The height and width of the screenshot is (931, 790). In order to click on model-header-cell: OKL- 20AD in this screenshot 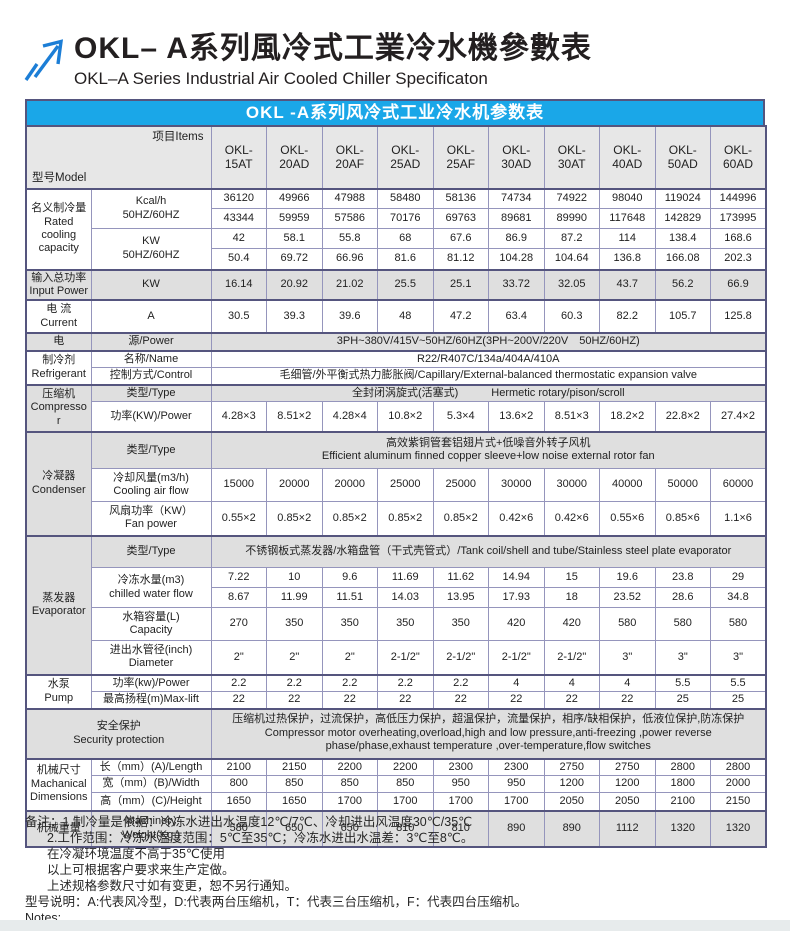, I will do `click(294, 157)`.